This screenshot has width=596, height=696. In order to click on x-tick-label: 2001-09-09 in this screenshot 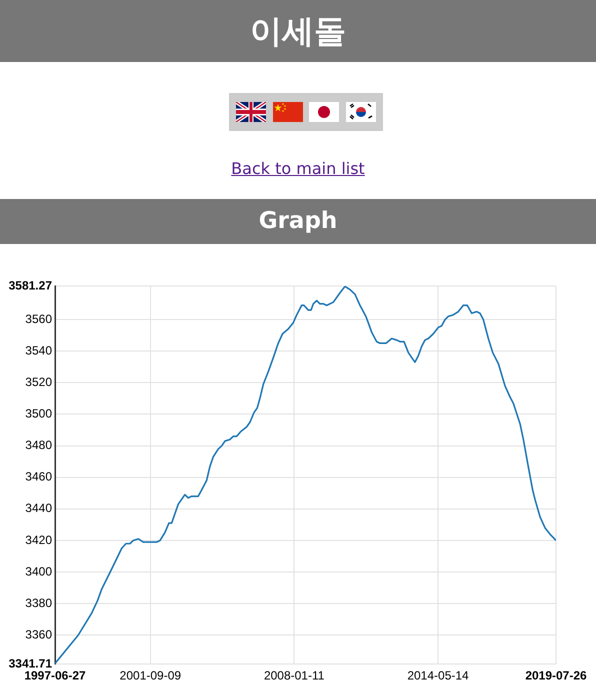, I will do `click(151, 675)`.